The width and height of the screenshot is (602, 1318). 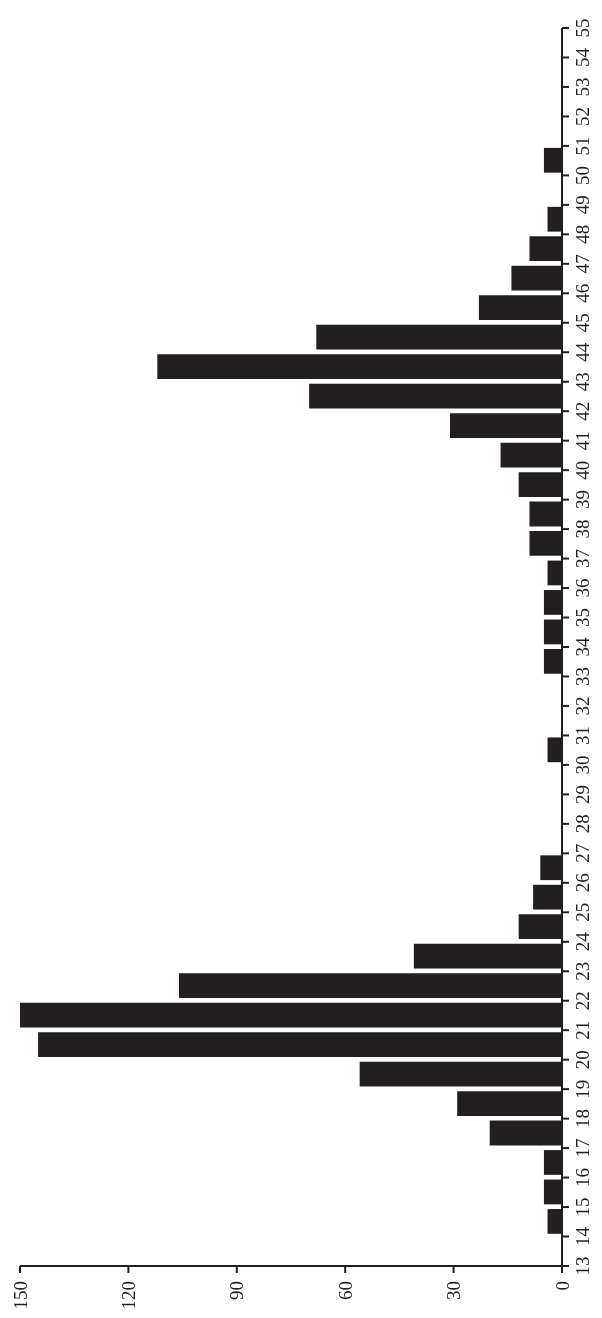 I want to click on y-tick-label: 19, so click(x=582, y=1089).